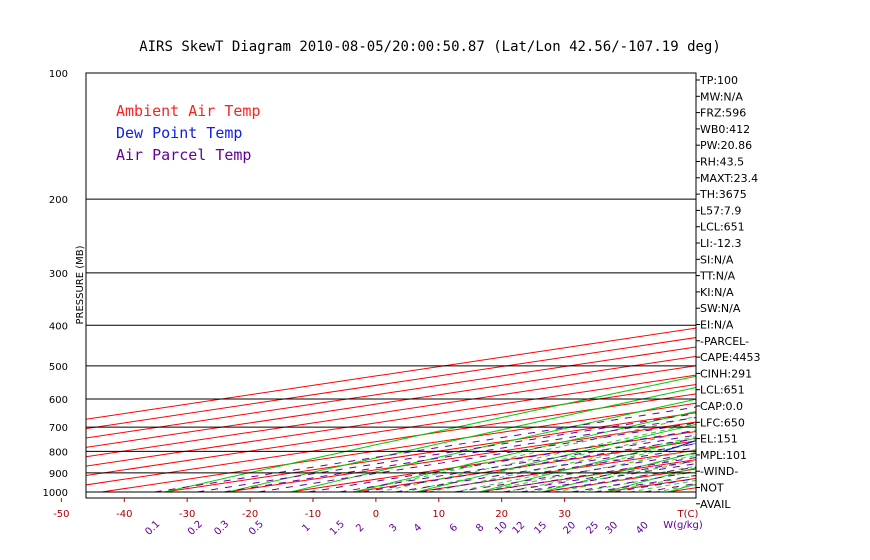 The width and height of the screenshot is (870, 560). What do you see at coordinates (394, 528) in the screenshot?
I see `mixing-ratio-label: 3` at bounding box center [394, 528].